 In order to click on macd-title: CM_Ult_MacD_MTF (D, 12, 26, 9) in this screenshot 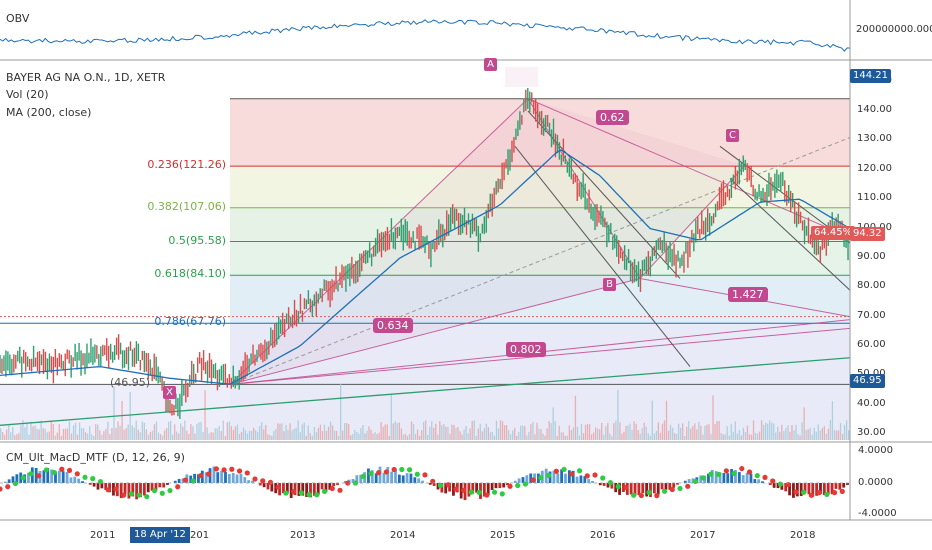, I will do `click(95, 457)`.